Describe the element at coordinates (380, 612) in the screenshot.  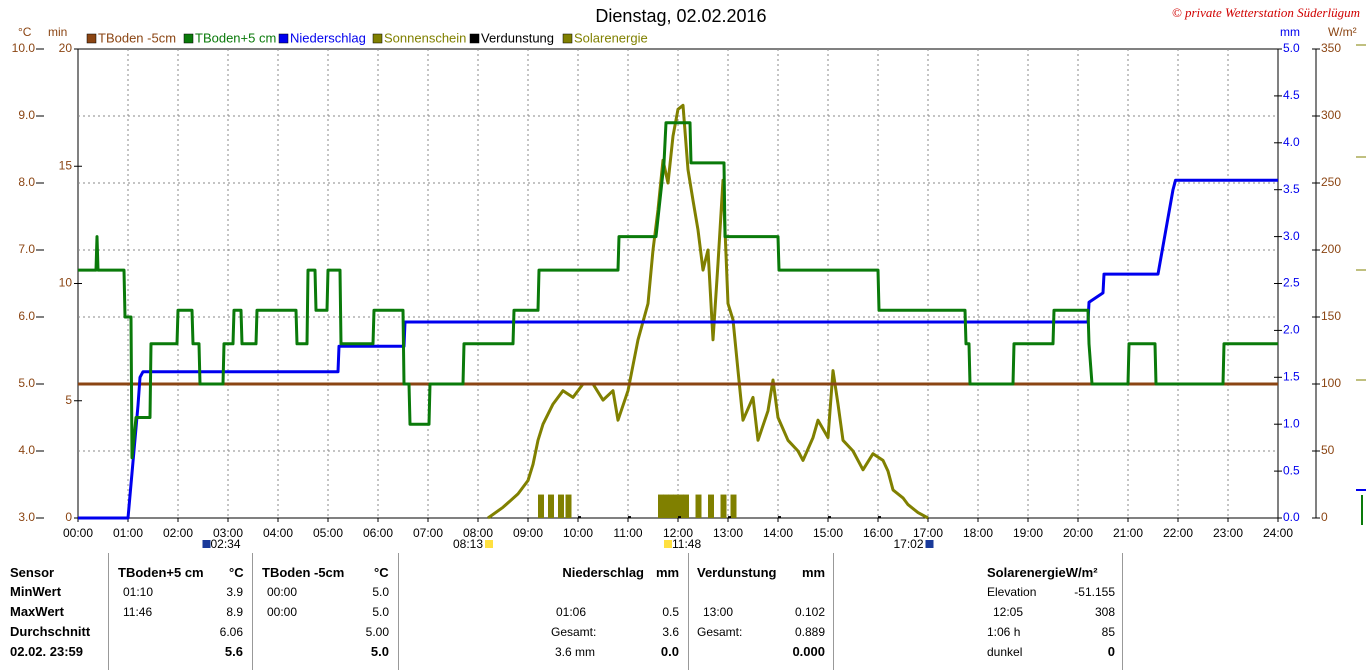
I see `cell: 5.0` at that location.